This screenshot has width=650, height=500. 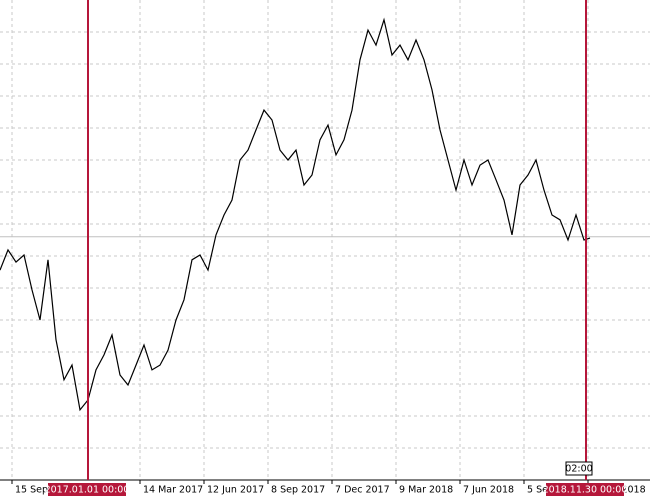 I want to click on x-tick-label: 15 Sep 2016, so click(x=45, y=490).